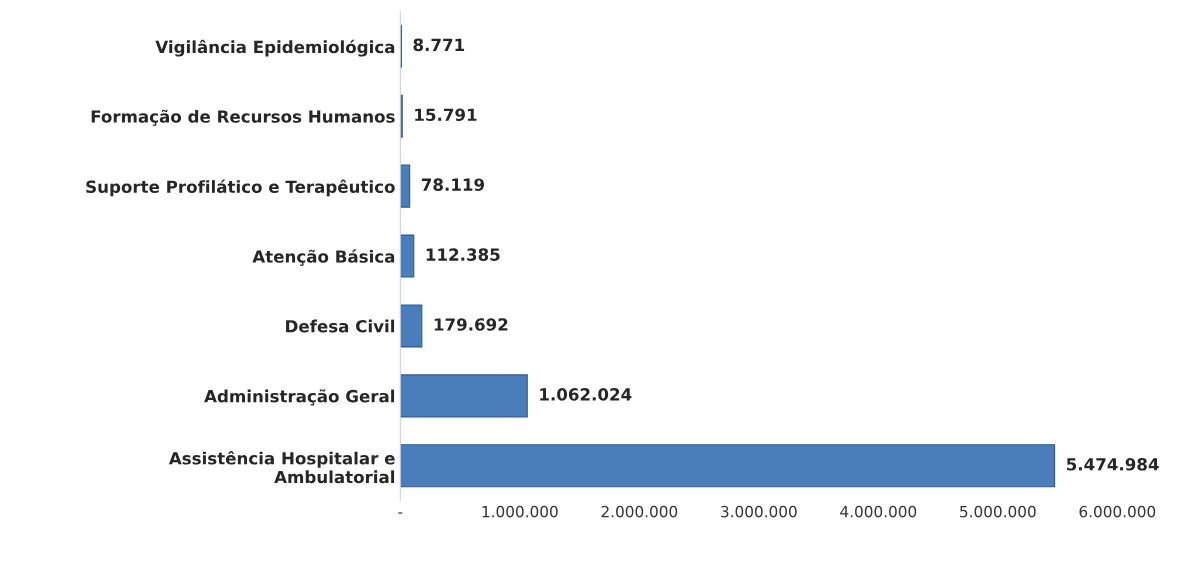  I want to click on x-tick-label: 2.000.000, so click(639, 511).